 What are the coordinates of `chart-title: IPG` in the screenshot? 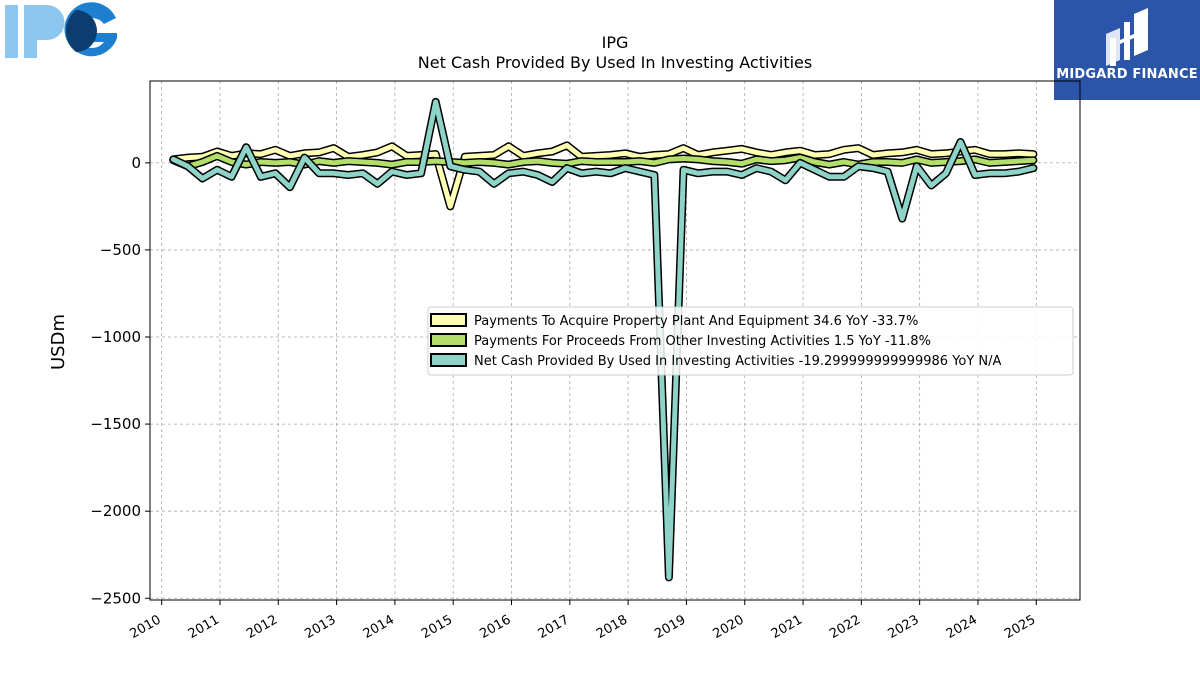 It's located at (615, 42).